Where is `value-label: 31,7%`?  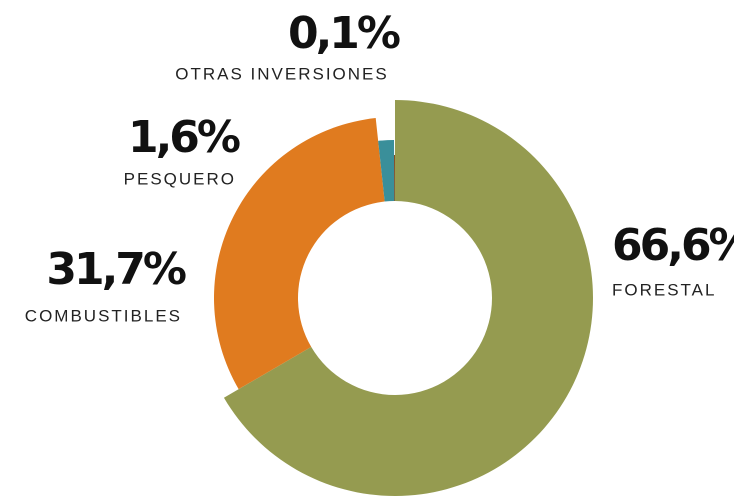 value-label: 31,7% is located at coordinates (116, 269).